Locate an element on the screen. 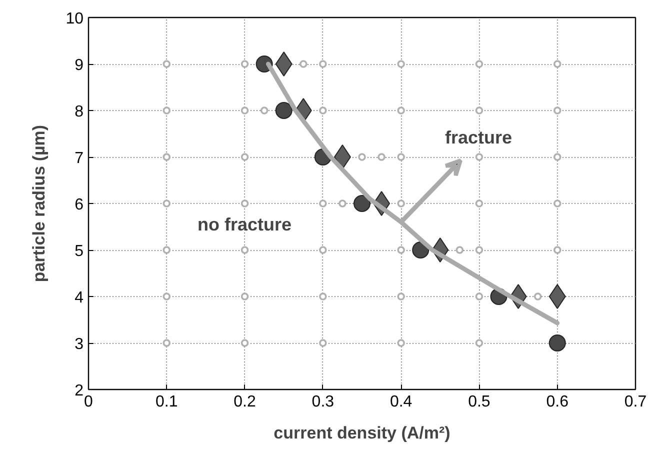  y-tick-label: 9 is located at coordinates (79, 65).